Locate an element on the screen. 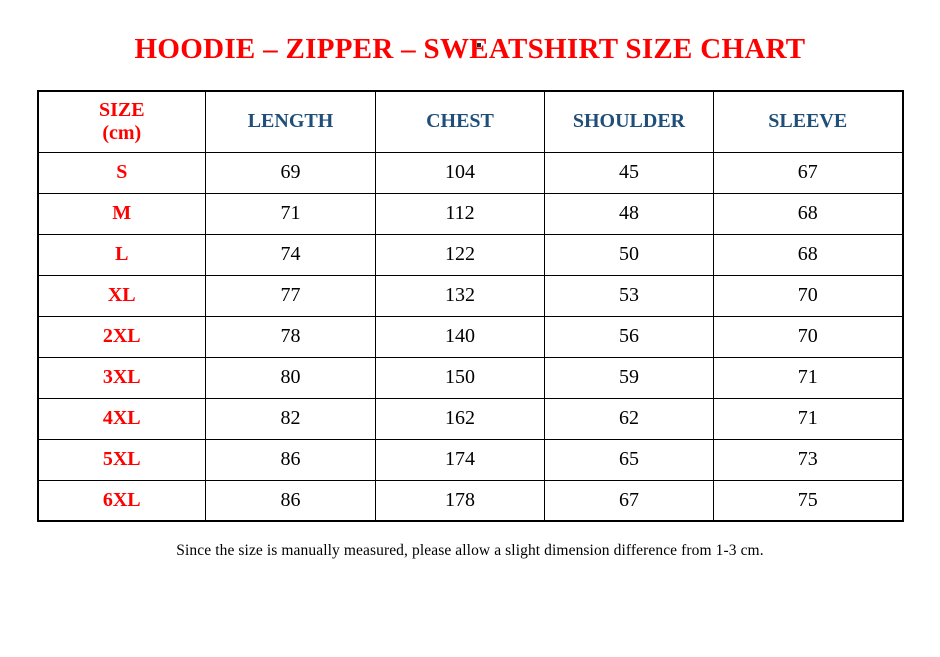  measurement-cell: 174 is located at coordinates (460, 459).